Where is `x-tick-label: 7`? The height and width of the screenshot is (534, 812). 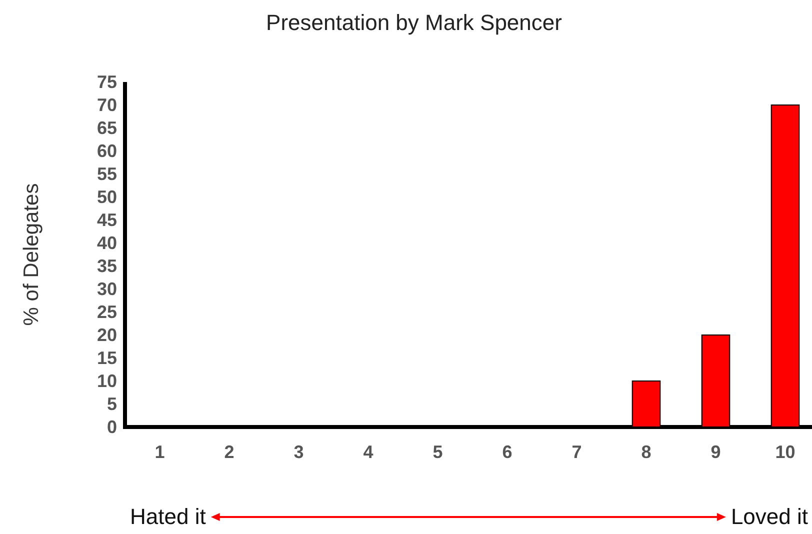 x-tick-label: 7 is located at coordinates (577, 452).